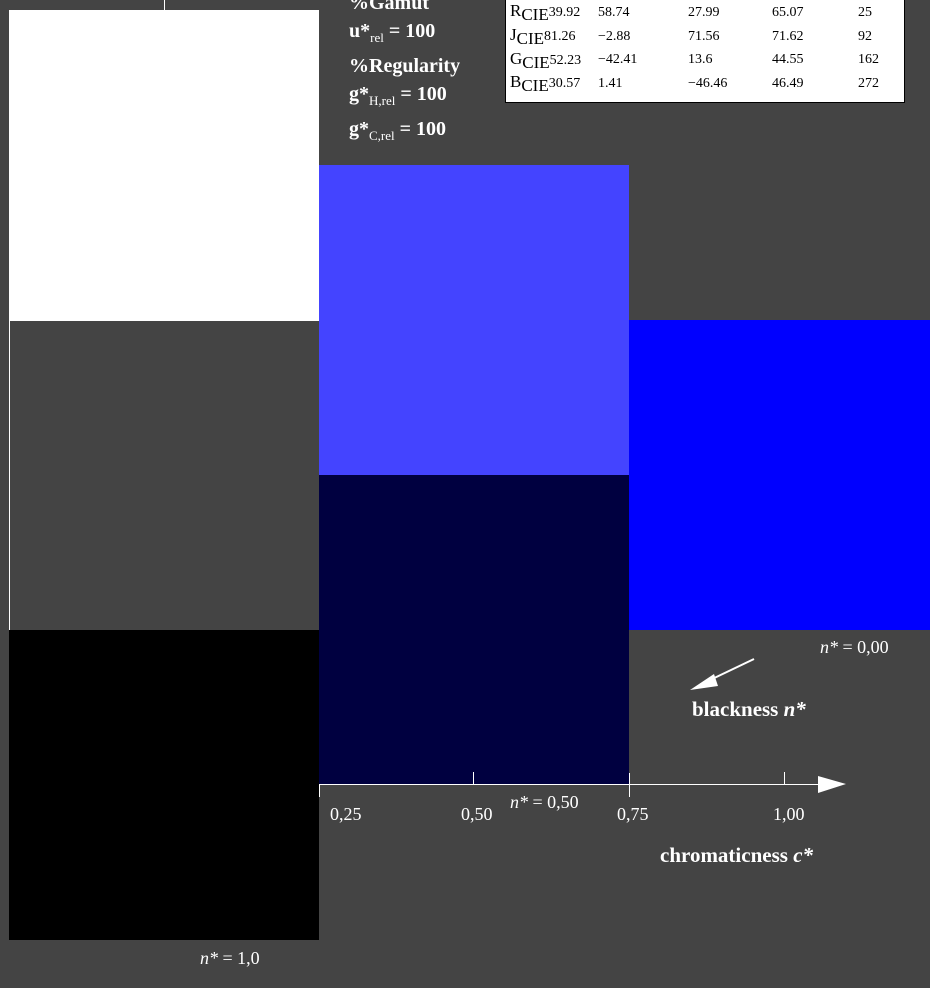  I want to click on n-star-10-label: n* = 1,0, so click(230, 958).